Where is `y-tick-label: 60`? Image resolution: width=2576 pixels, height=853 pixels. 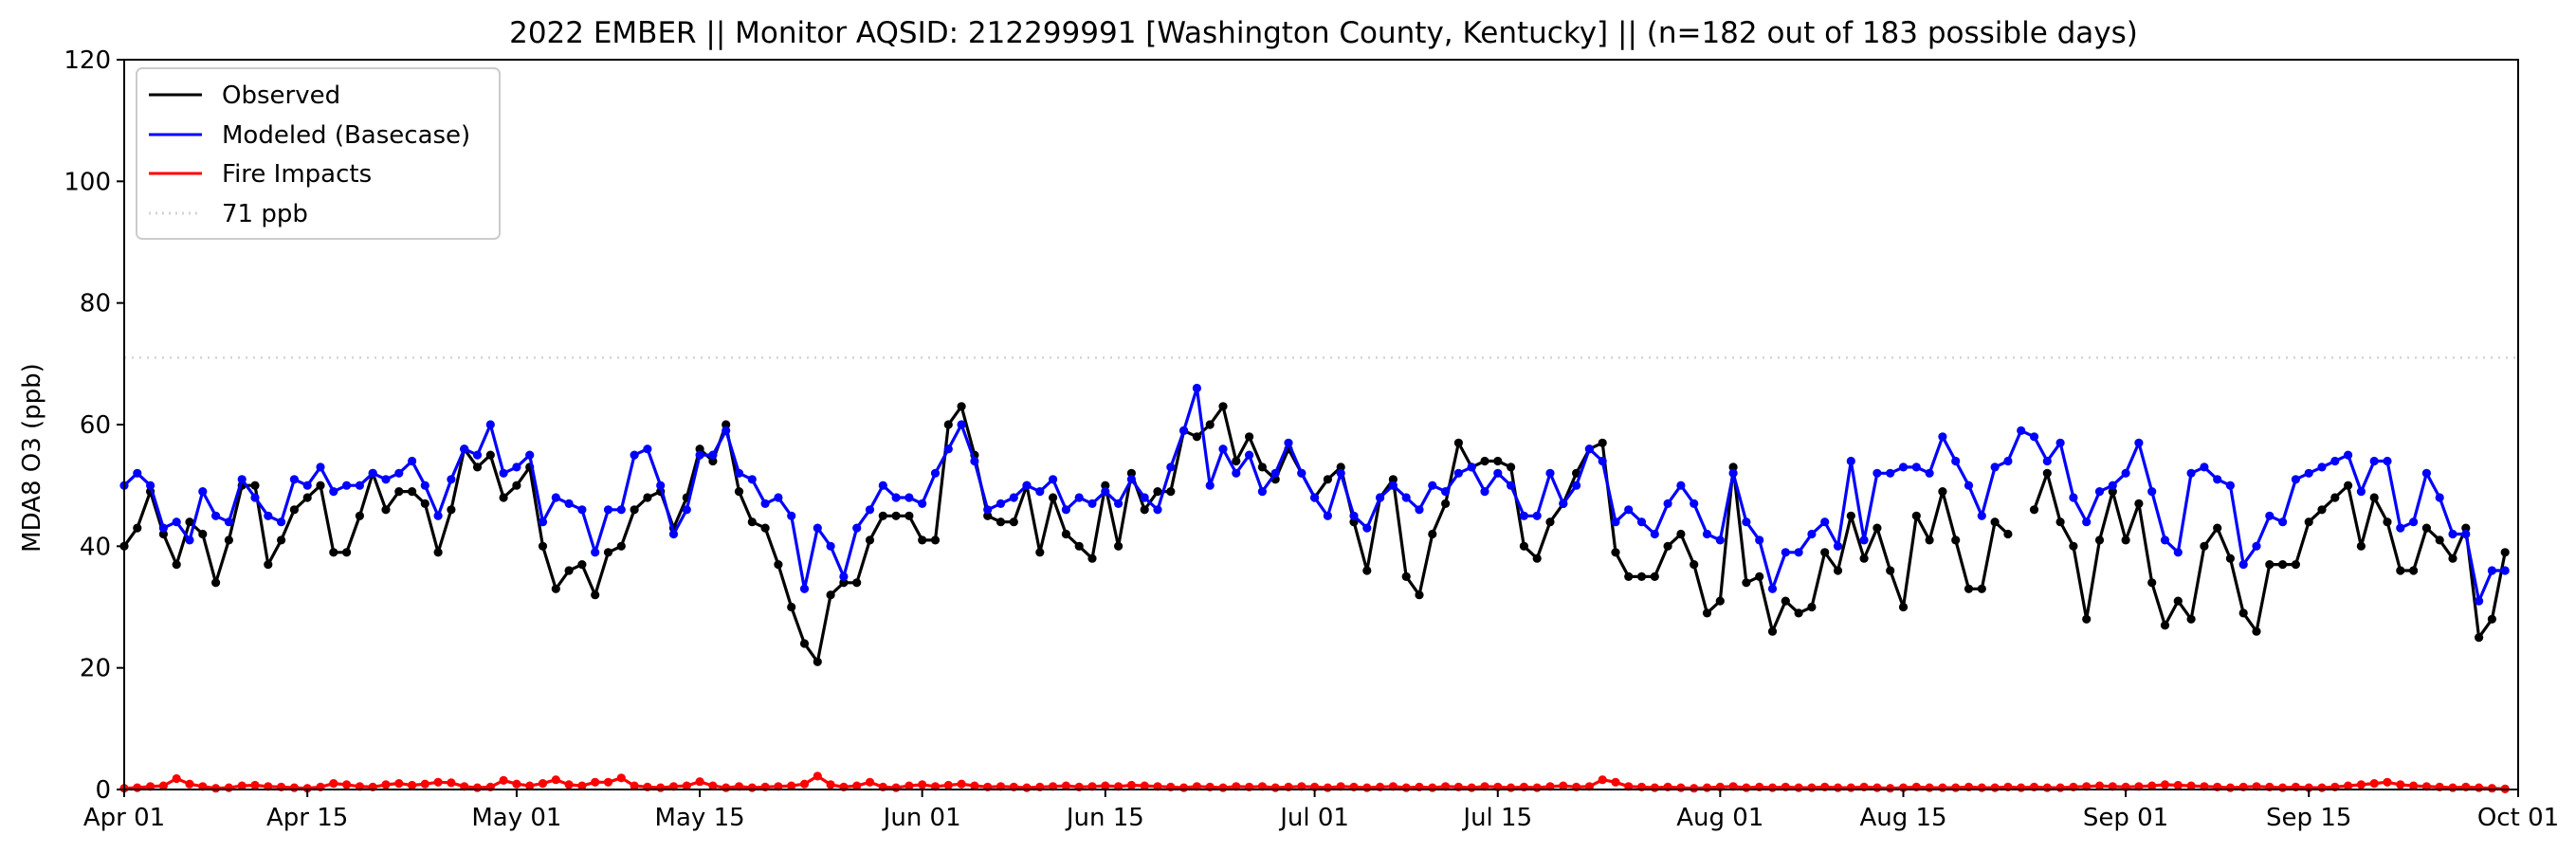 y-tick-label: 60 is located at coordinates (95, 425).